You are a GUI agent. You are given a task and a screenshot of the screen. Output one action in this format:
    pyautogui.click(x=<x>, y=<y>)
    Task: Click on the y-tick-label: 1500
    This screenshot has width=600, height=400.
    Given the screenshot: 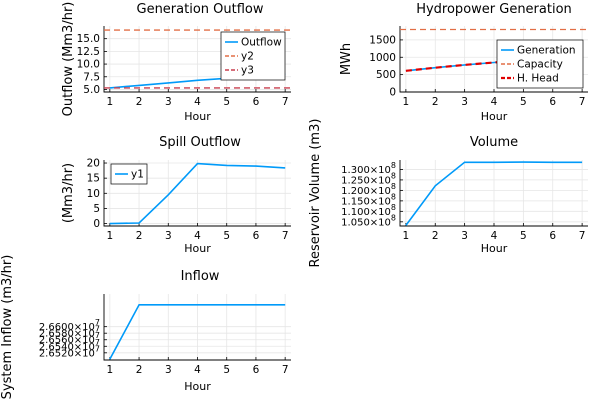 What is the action you would take?
    pyautogui.click(x=382, y=40)
    